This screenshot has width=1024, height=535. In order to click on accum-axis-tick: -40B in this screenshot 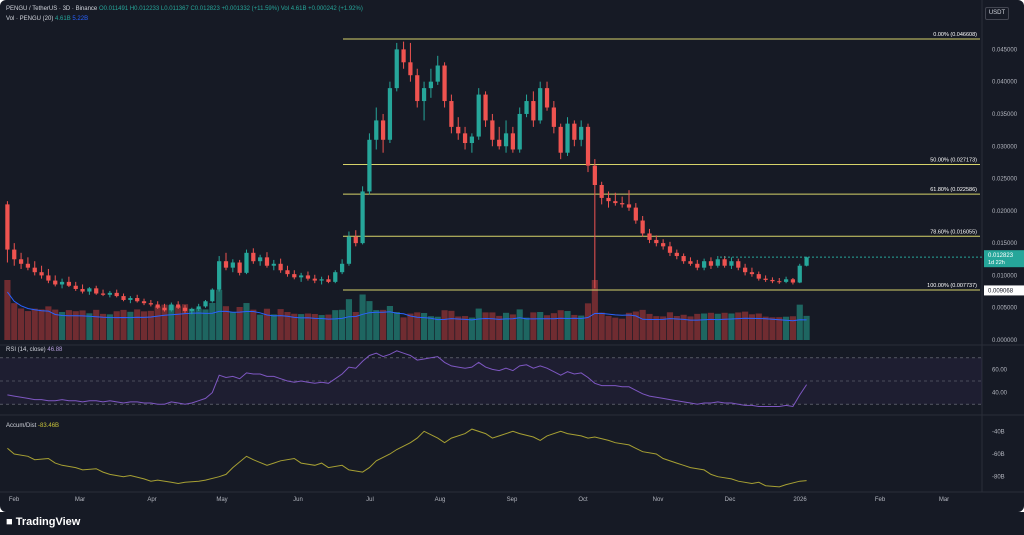, I will do `click(998, 432)`.